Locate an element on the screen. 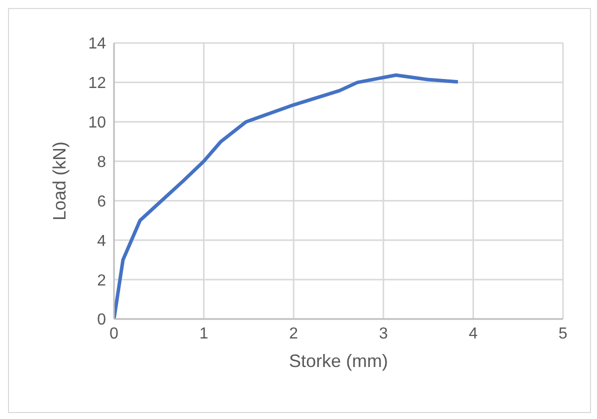 This screenshot has width=597, height=419. y-tick-label: 0 is located at coordinates (101, 320).